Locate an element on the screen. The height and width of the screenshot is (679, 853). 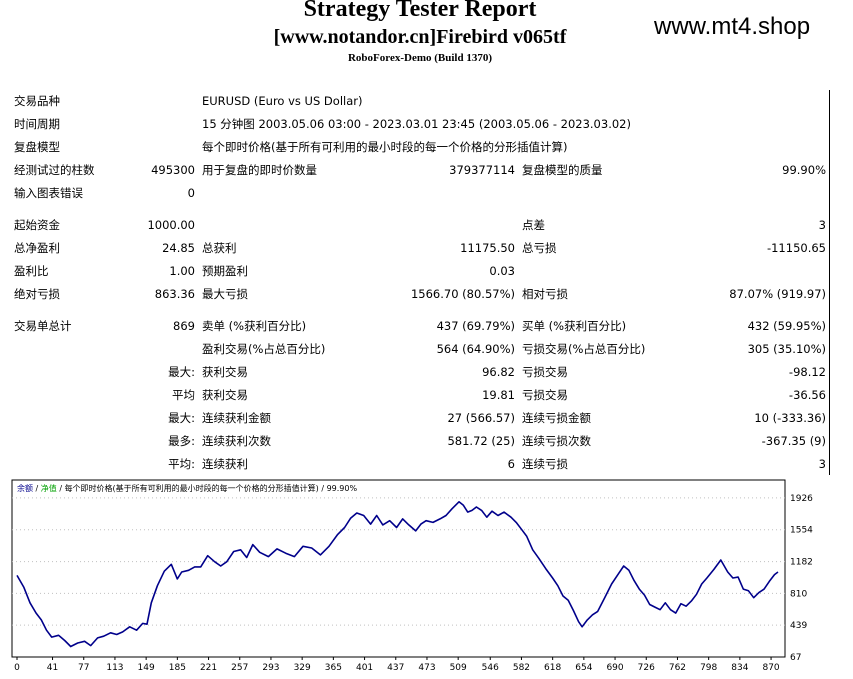
max-consecutive-profit-value: 581.72 (25) is located at coordinates (481, 441).